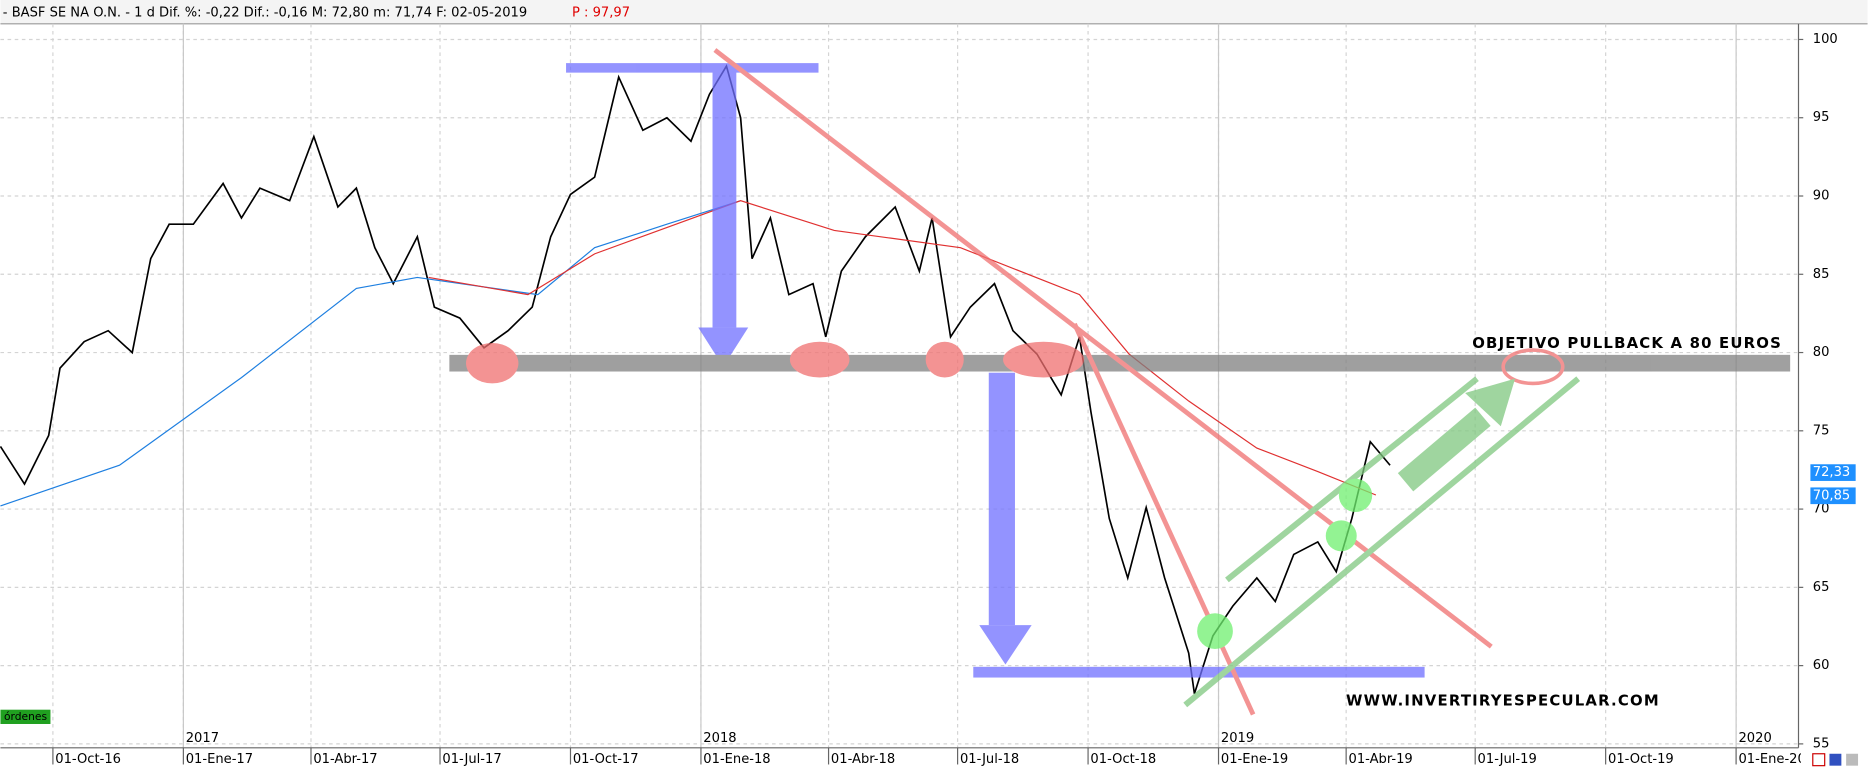 This screenshot has width=1868, height=774. Describe the element at coordinates (202, 738) in the screenshot. I see `year-label: 2017` at that location.